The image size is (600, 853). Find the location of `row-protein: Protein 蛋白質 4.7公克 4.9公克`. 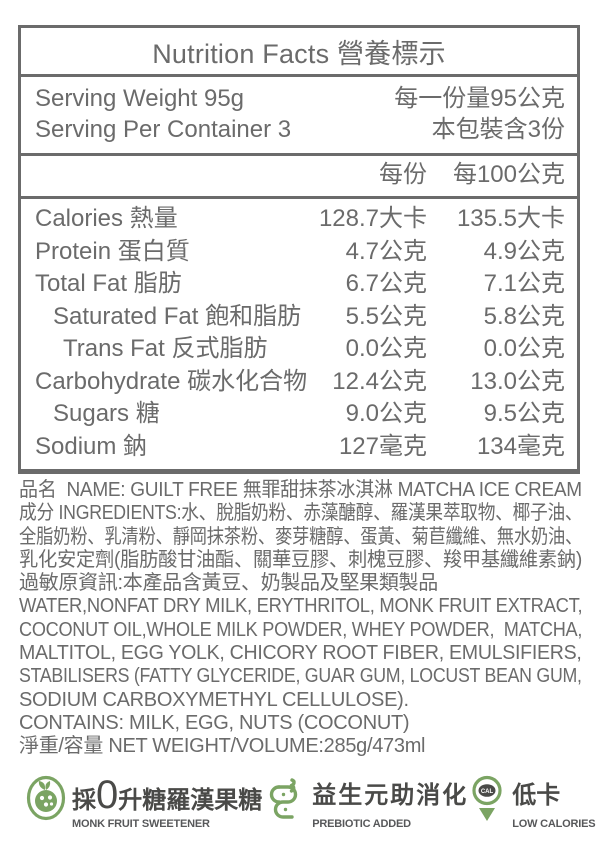

row-protein: Protein 蛋白質 4.7公克 4.9公克 is located at coordinates (300, 251).